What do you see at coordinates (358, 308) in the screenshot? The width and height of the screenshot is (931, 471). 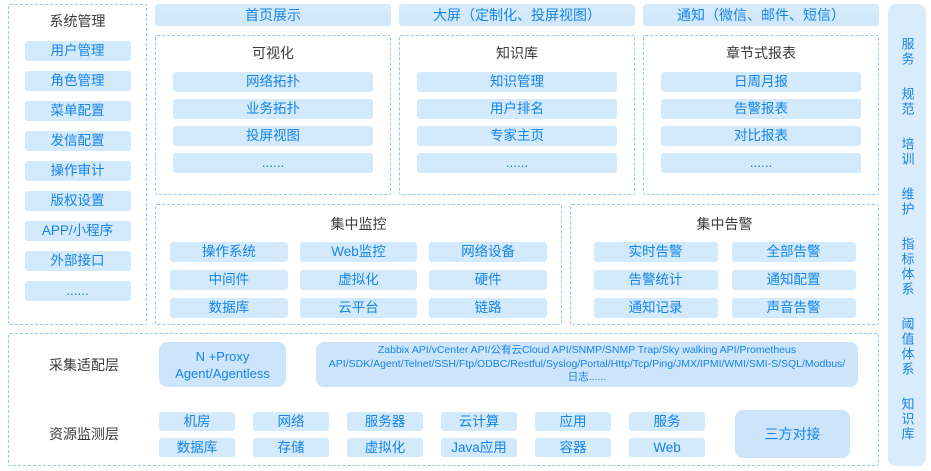 I see `cloud-platform-button: 云平台` at bounding box center [358, 308].